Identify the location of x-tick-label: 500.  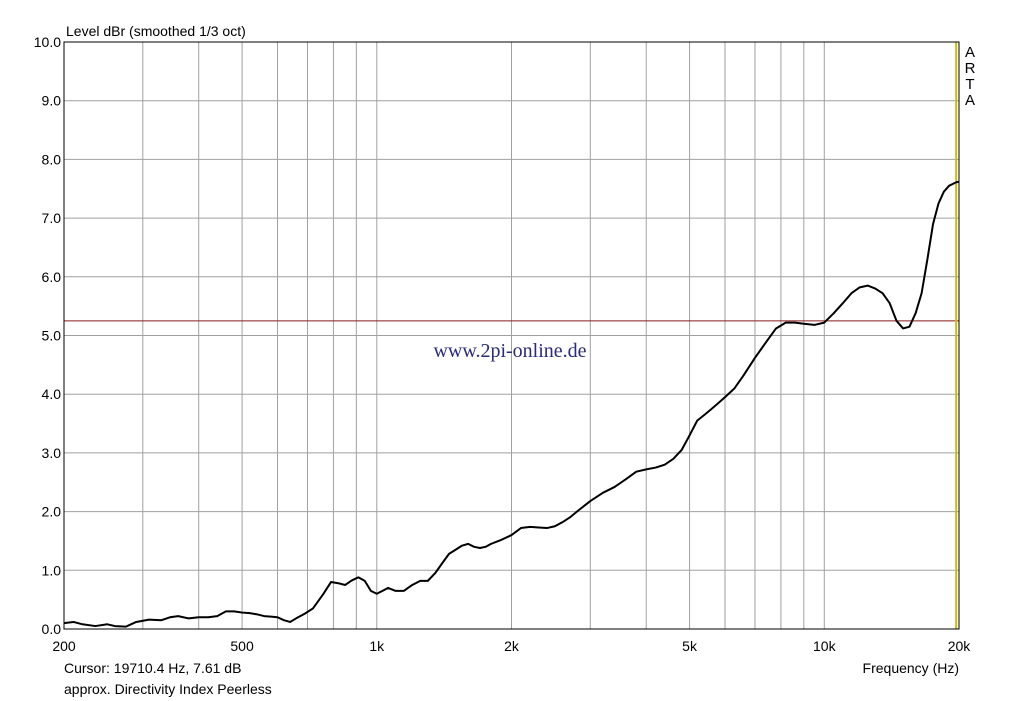
(242, 646).